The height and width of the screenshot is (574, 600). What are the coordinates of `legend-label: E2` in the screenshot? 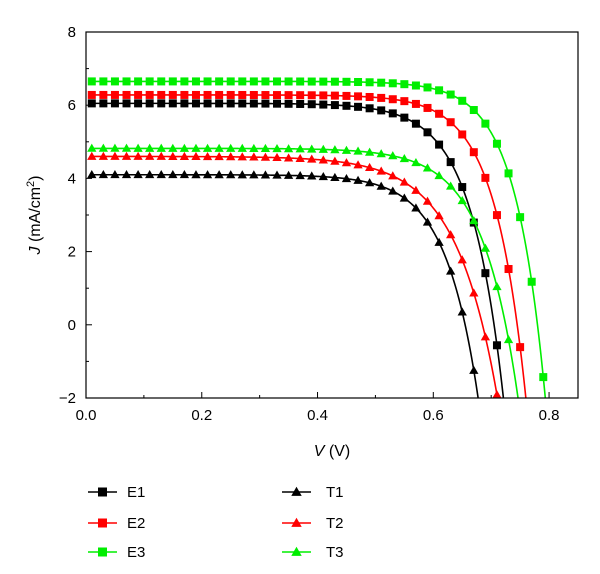 It's located at (136, 523).